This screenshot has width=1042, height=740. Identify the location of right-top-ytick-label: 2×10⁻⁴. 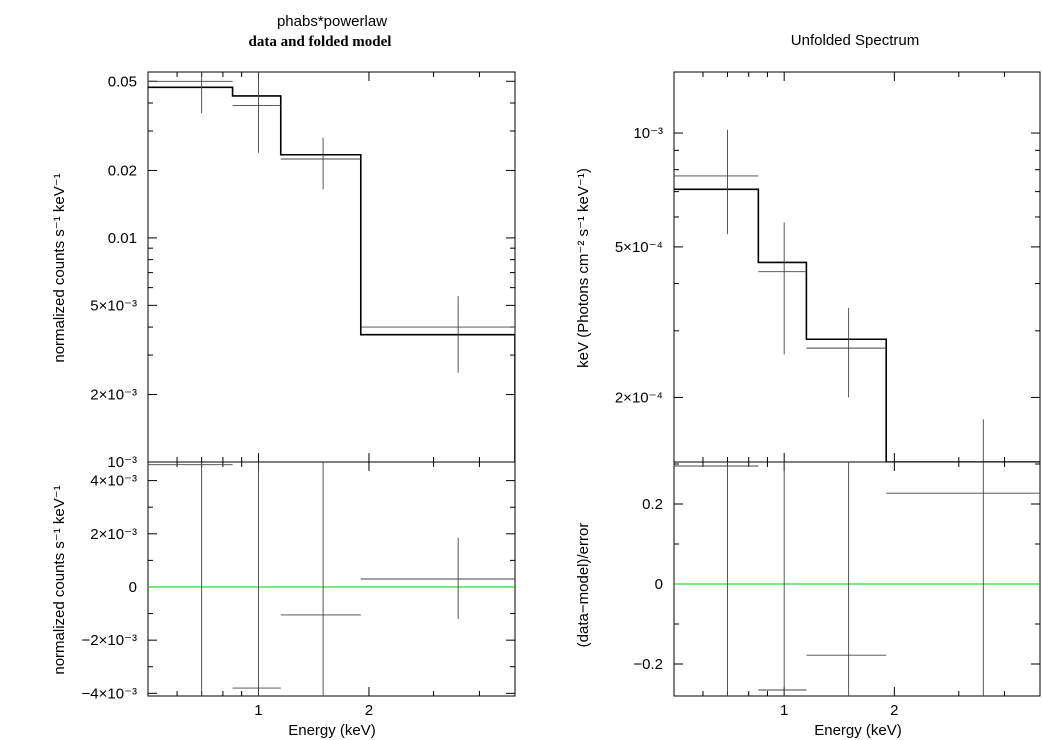
(639, 397).